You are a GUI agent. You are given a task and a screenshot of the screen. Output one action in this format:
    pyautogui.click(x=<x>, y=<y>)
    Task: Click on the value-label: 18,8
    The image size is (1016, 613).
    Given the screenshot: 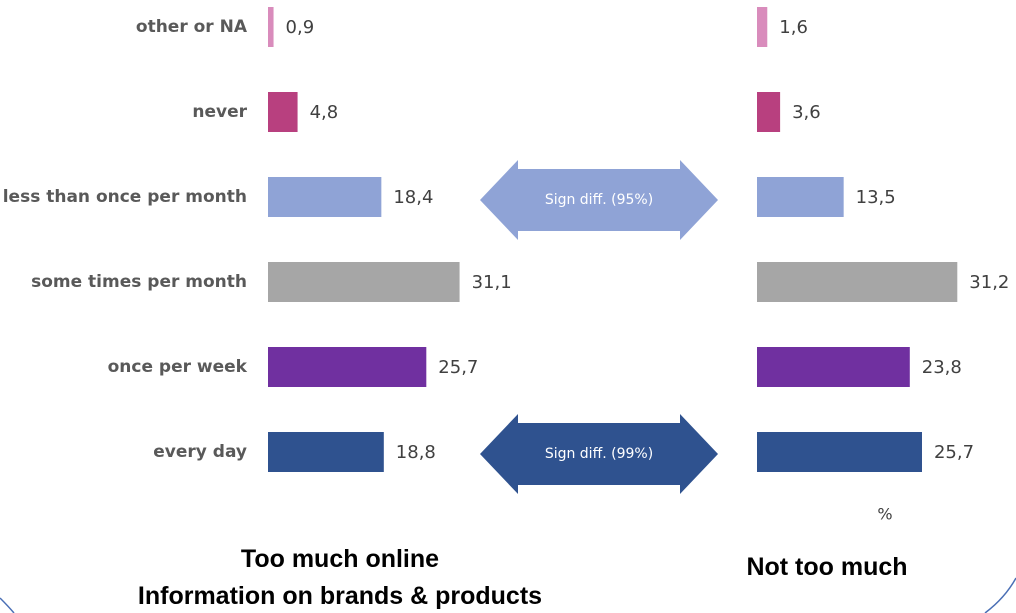 What is the action you would take?
    pyautogui.click(x=416, y=452)
    